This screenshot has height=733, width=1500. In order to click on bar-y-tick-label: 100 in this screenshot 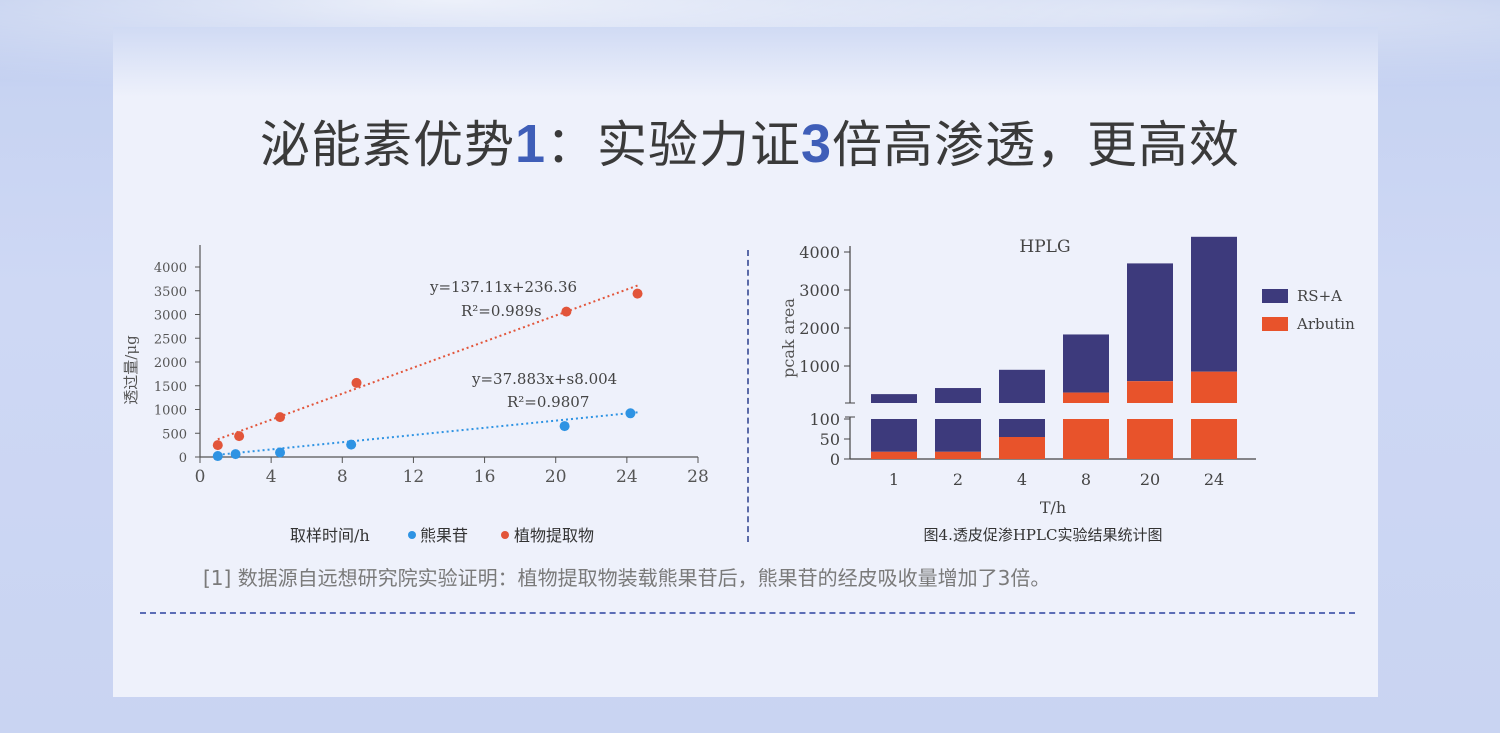, I will do `click(824, 419)`.